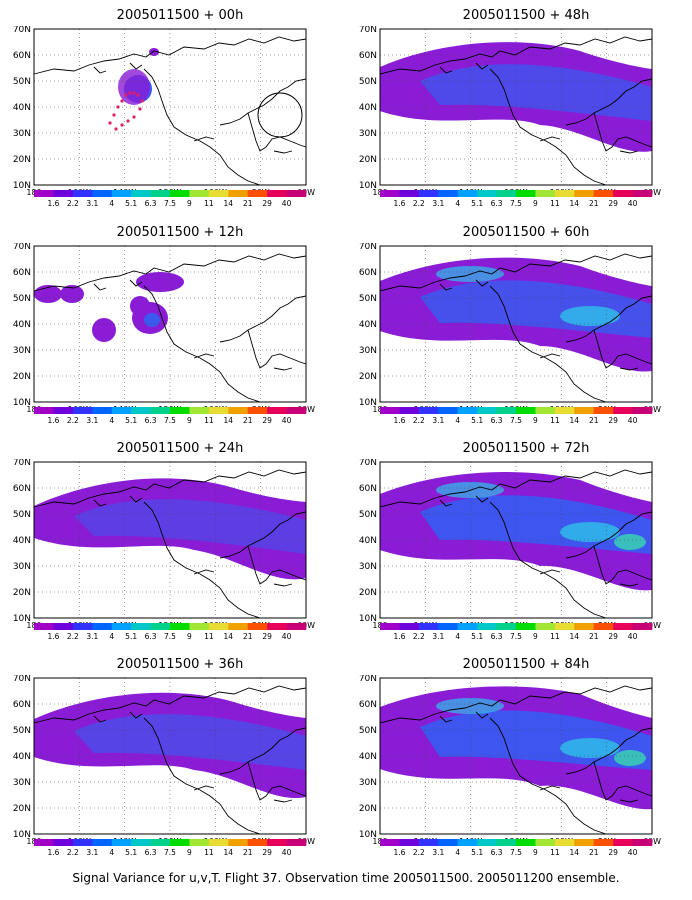  What do you see at coordinates (190, 526) in the screenshot?
I see `variance-core` at bounding box center [190, 526].